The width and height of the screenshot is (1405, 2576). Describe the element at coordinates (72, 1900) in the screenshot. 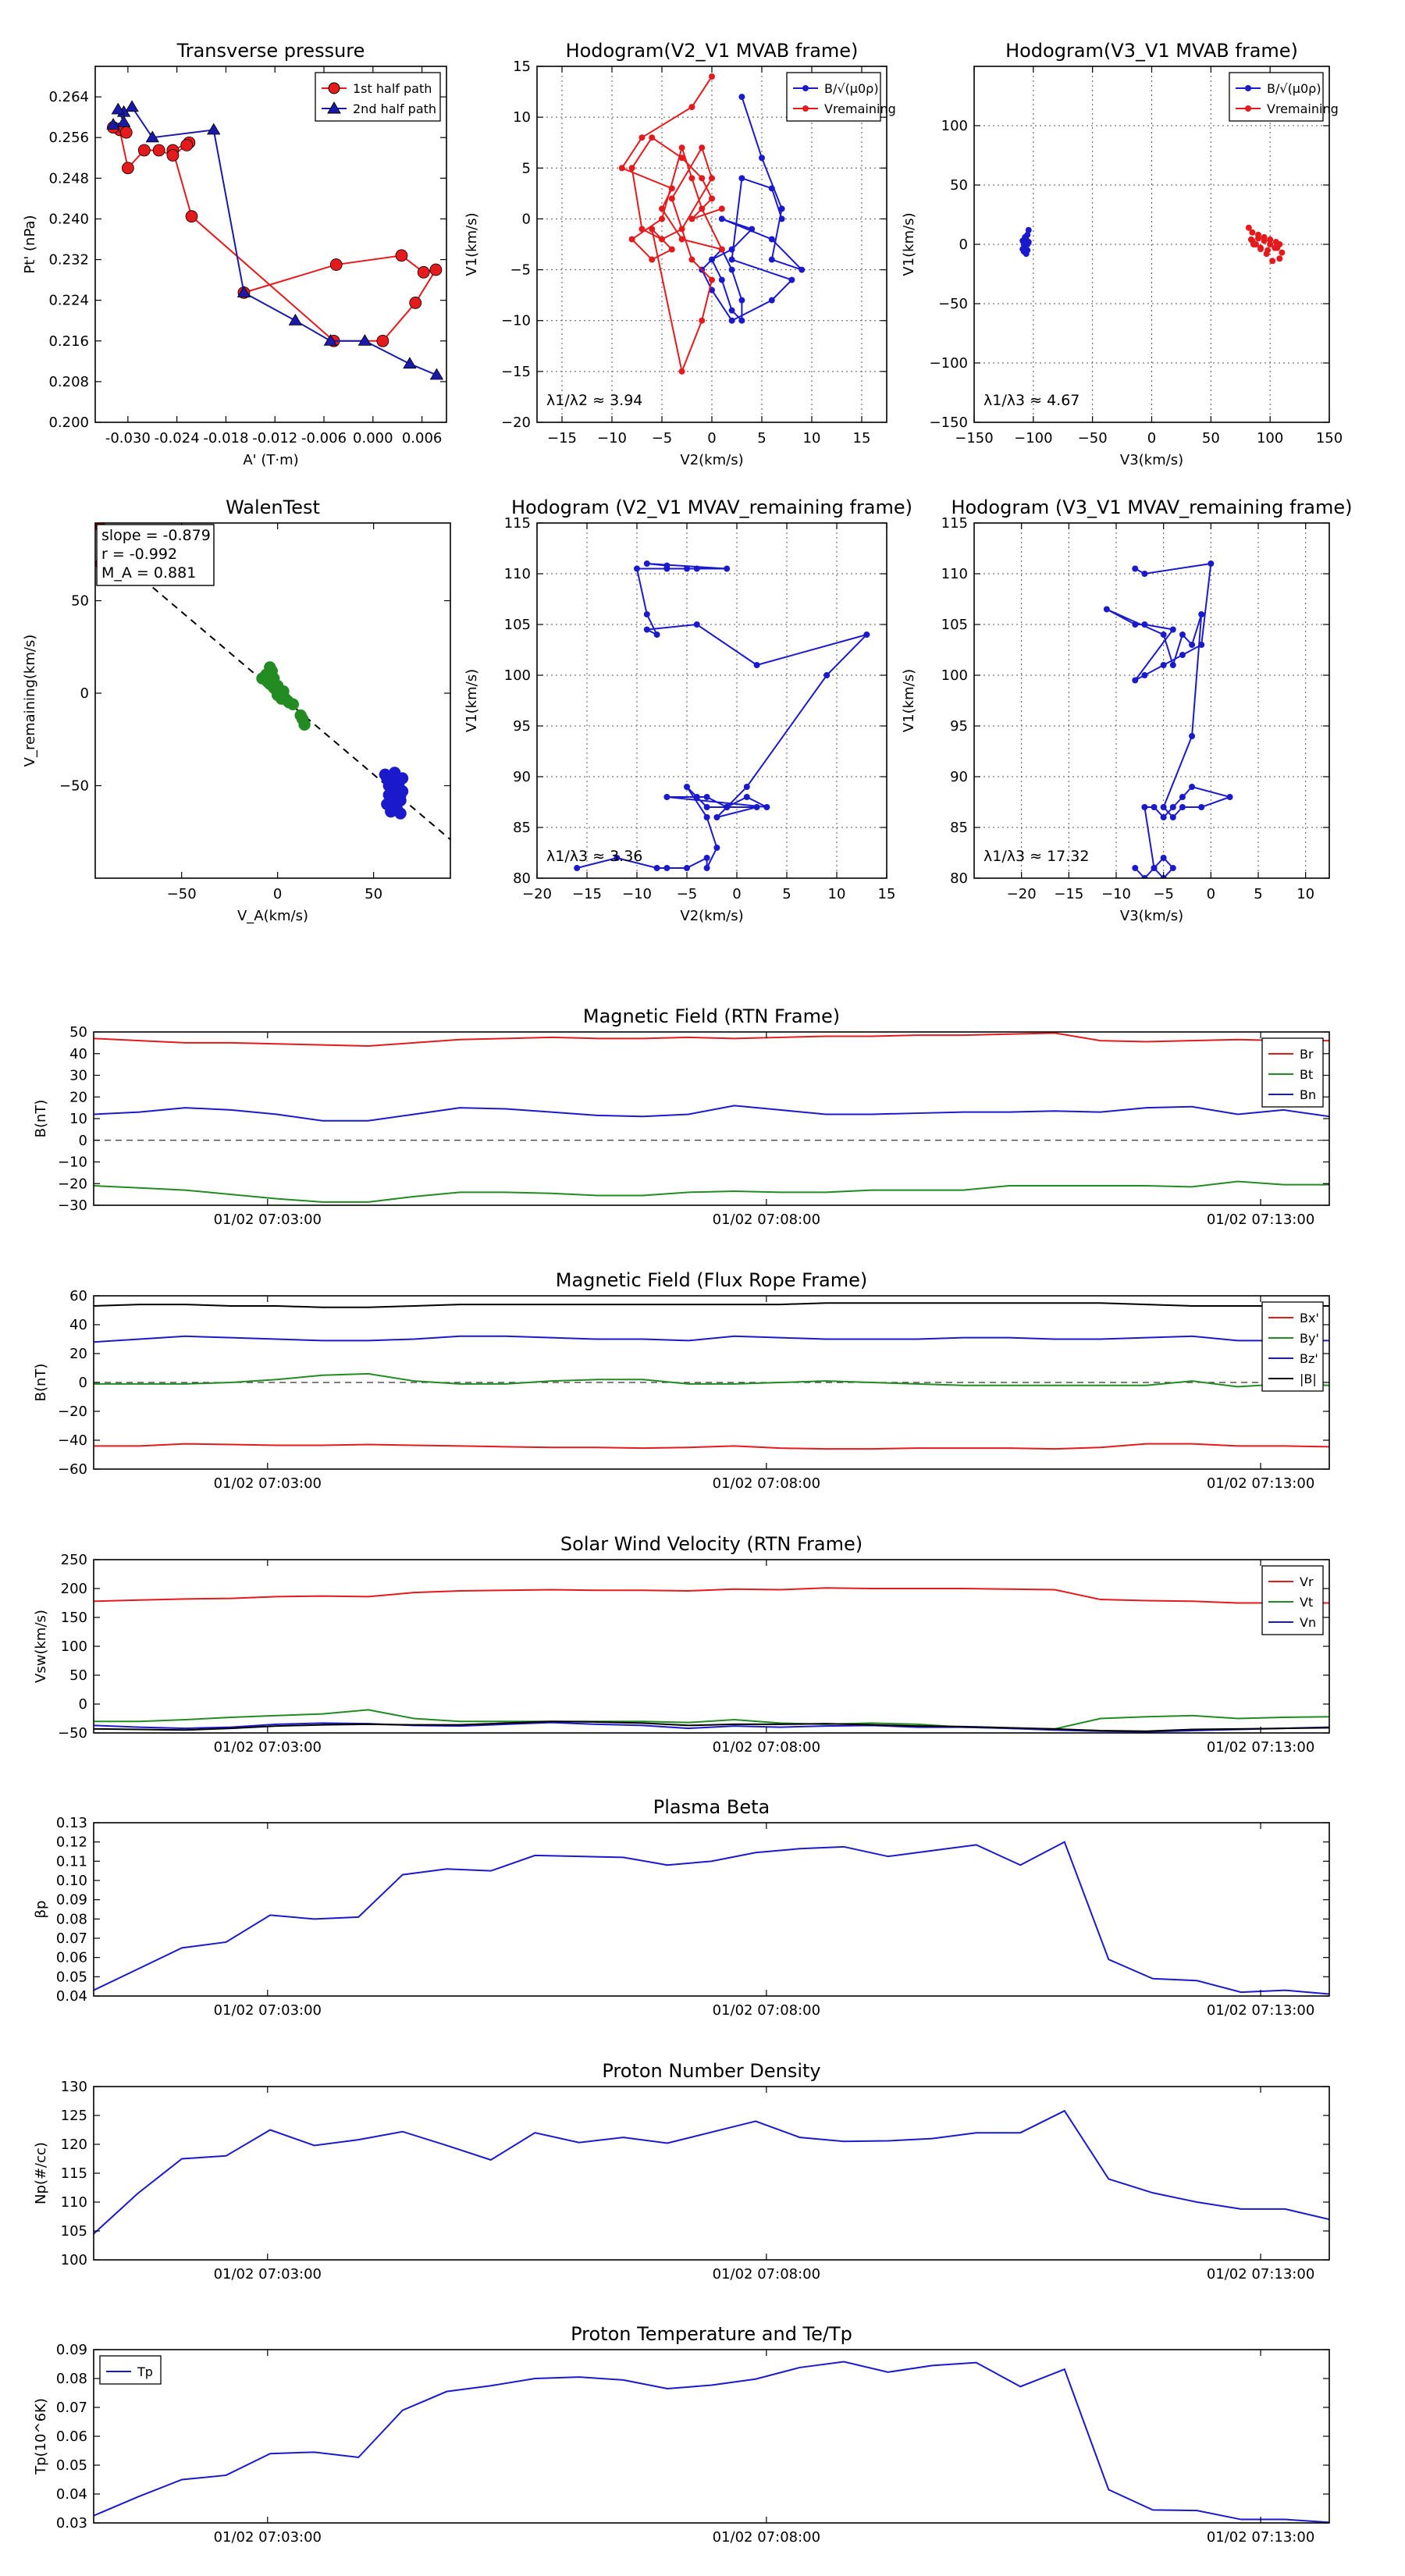

I see `y-tick-label: 0.09` at that location.